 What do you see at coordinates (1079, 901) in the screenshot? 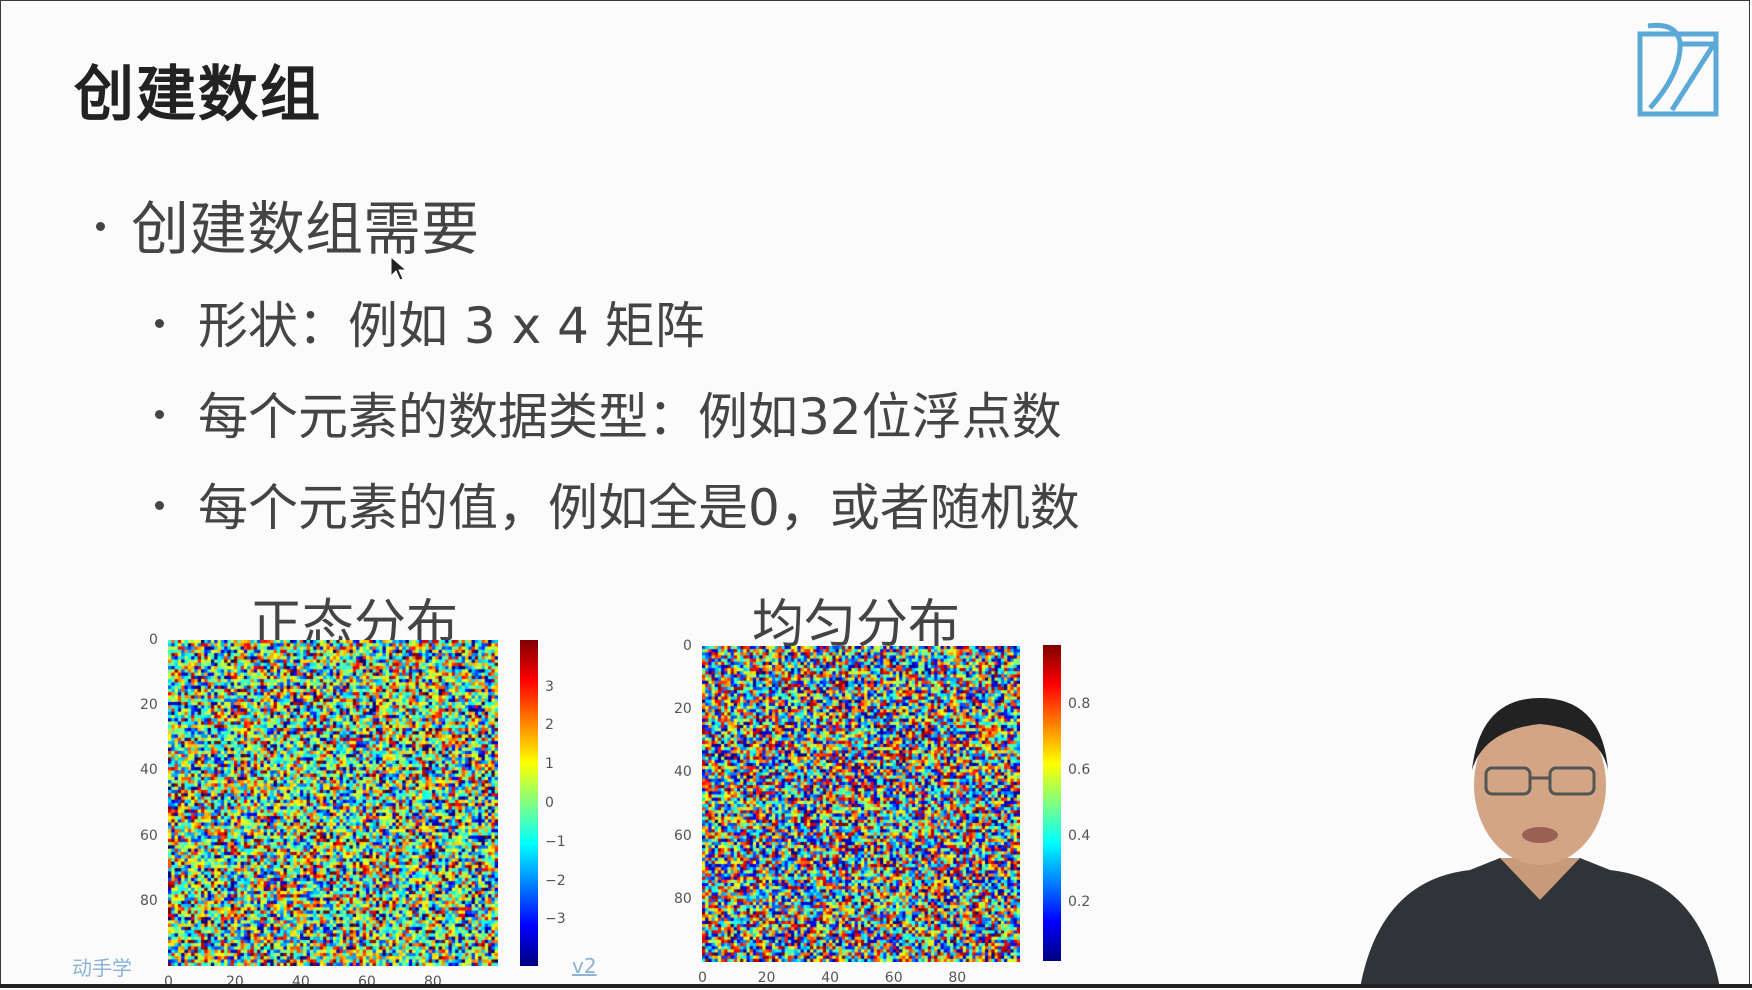
I see `colorbar-tick-label: 0.2` at bounding box center [1079, 901].